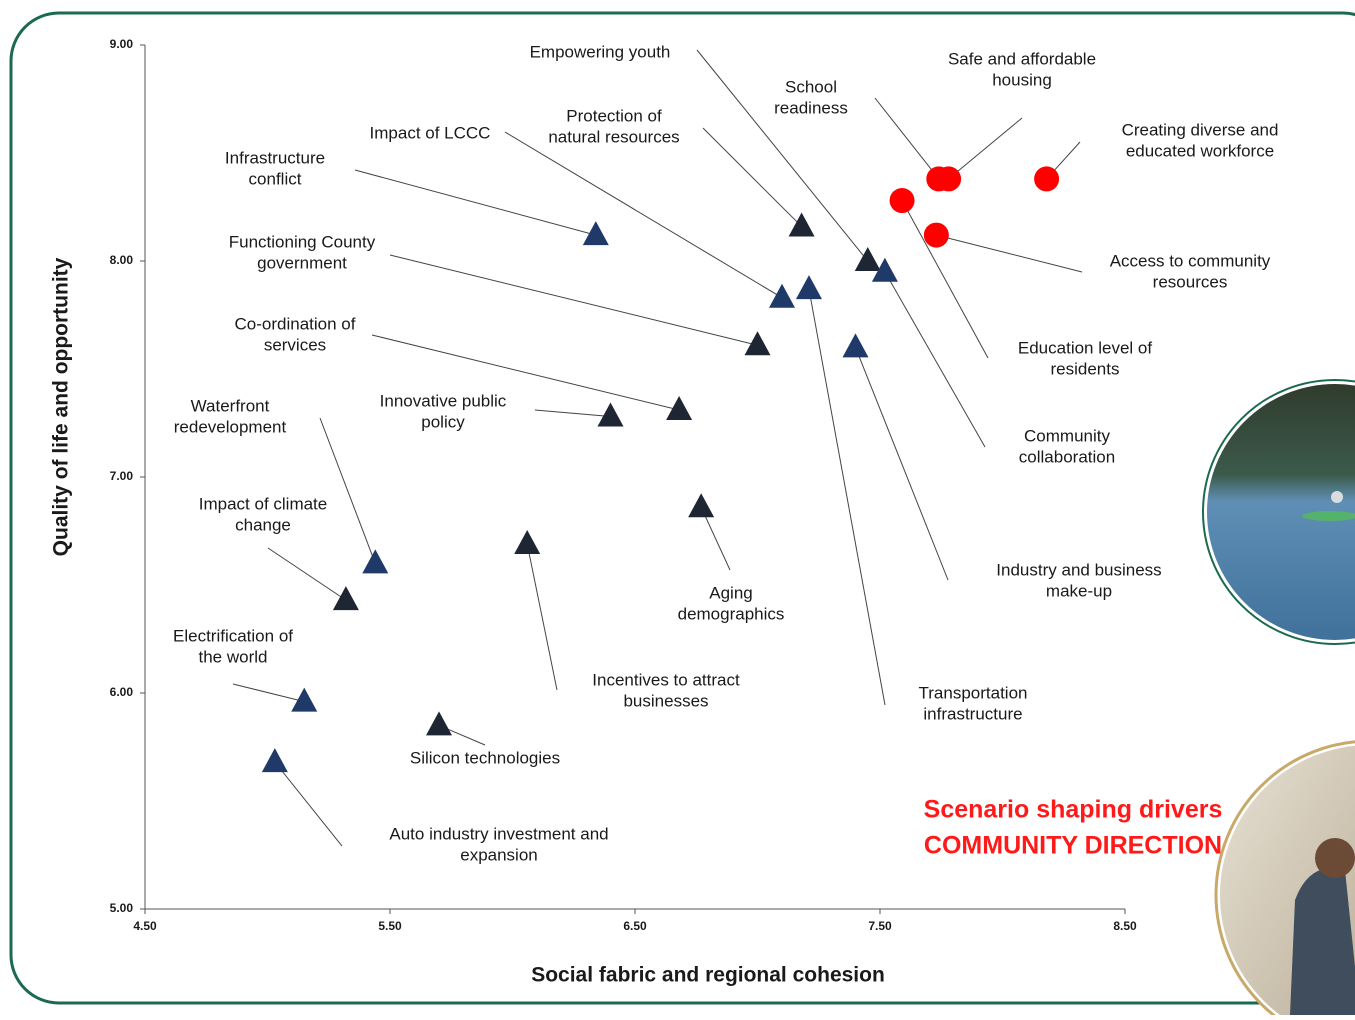 Image resolution: width=1355 pixels, height=1020 pixels. Describe the element at coordinates (972, 713) in the screenshot. I see `point-label: infrastructure` at that location.